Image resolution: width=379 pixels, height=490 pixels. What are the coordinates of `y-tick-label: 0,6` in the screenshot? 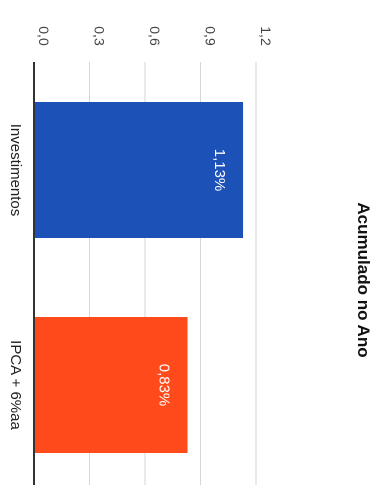 It's located at (155, 36).